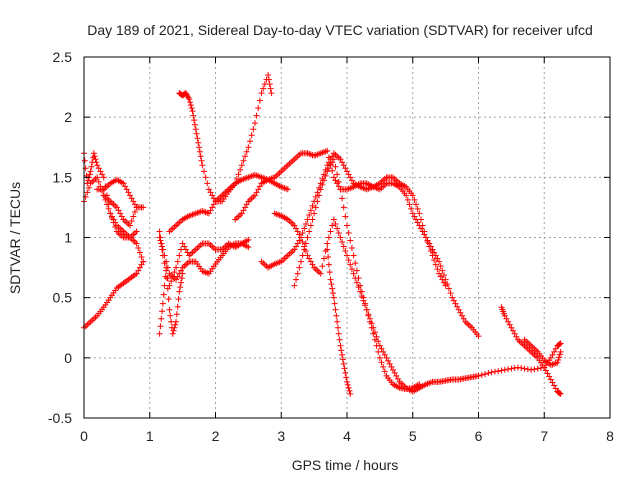 This screenshot has width=640, height=480. Describe the element at coordinates (531, 350) in the screenshot. I see `series-trace-p` at that location.